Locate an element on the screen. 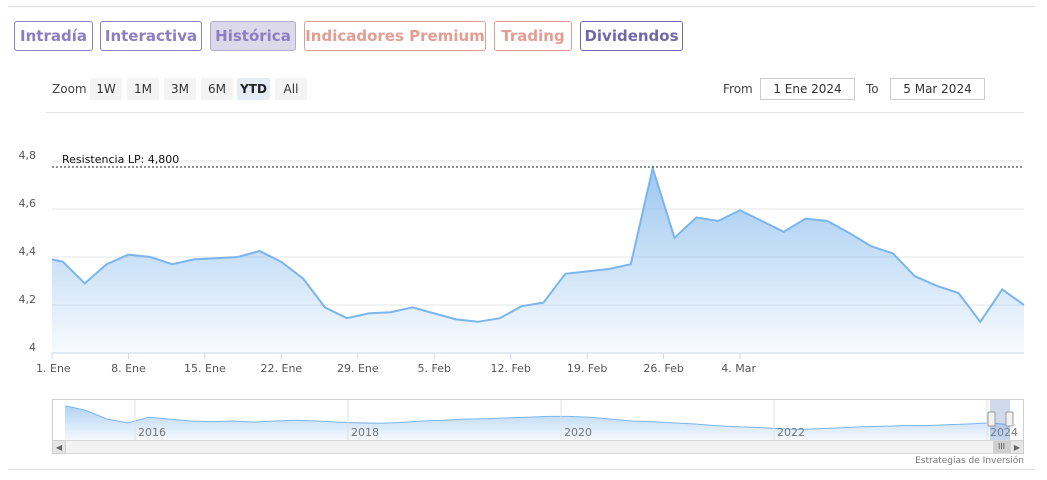 The height and width of the screenshot is (480, 1047). x-tick-label: 1. Ene is located at coordinates (53, 368).